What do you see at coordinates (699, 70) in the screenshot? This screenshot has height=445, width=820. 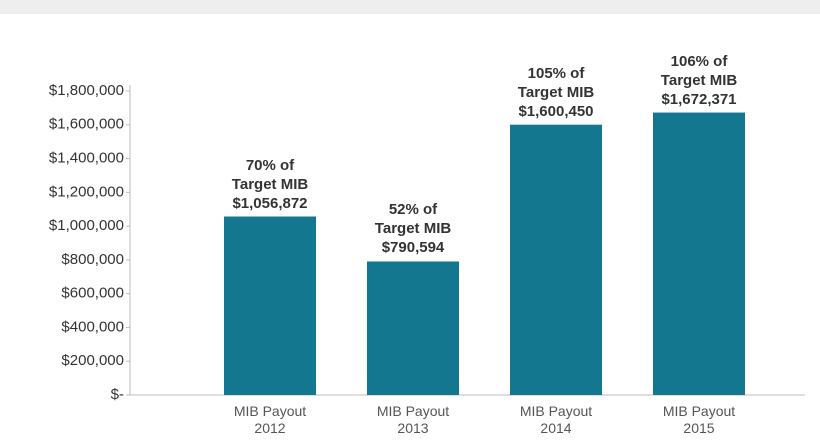 I see `annotation: 106% of Target MIB` at bounding box center [699, 70].